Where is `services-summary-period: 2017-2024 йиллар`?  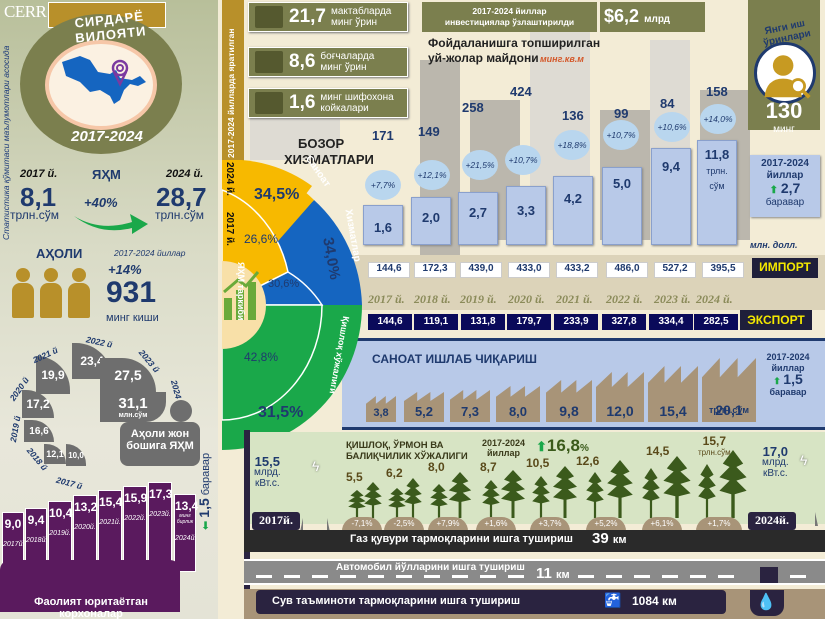
services-summary-period: 2017-2024 йиллар is located at coordinates (785, 169).